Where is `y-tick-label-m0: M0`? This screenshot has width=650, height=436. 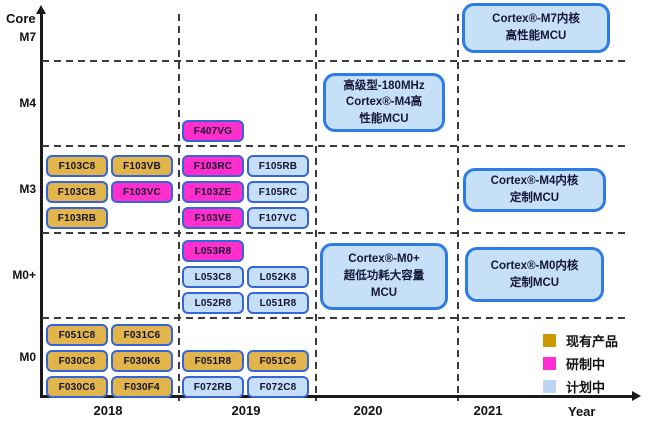 y-tick-label-m0: M0 is located at coordinates (27, 357).